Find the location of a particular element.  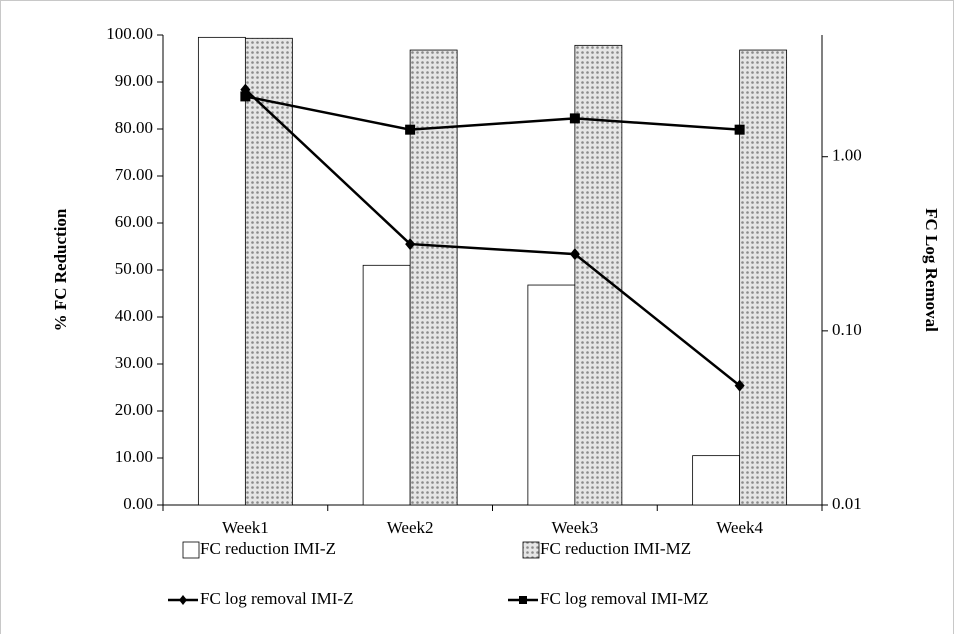

y2-axis-title: FC Log Removal is located at coordinates (931, 270).